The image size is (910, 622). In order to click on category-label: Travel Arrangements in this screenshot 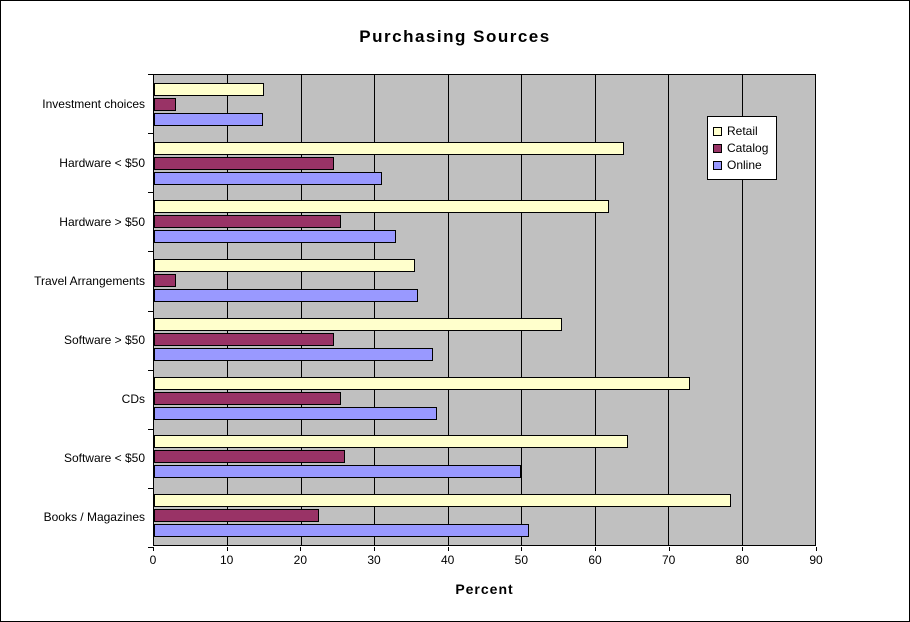, I will do `click(89, 280)`.